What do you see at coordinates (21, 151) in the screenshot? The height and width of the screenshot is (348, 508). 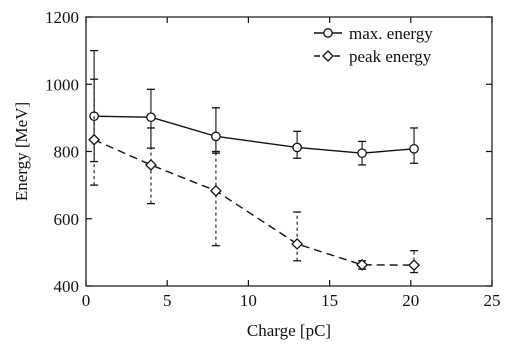 I see `y-axis-title: Energy [MeV]` at bounding box center [21, 151].